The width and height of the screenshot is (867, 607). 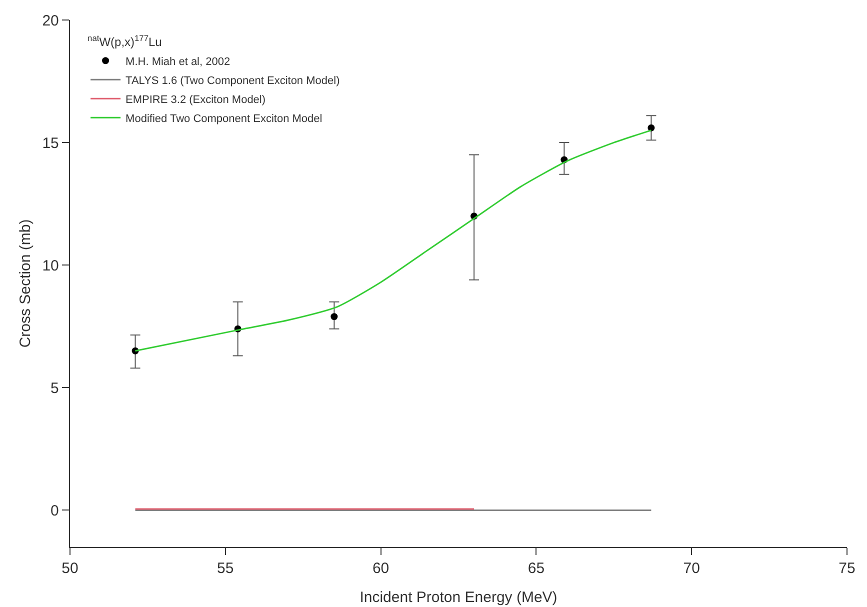 I want to click on x-tick-label: 60, so click(x=381, y=569).